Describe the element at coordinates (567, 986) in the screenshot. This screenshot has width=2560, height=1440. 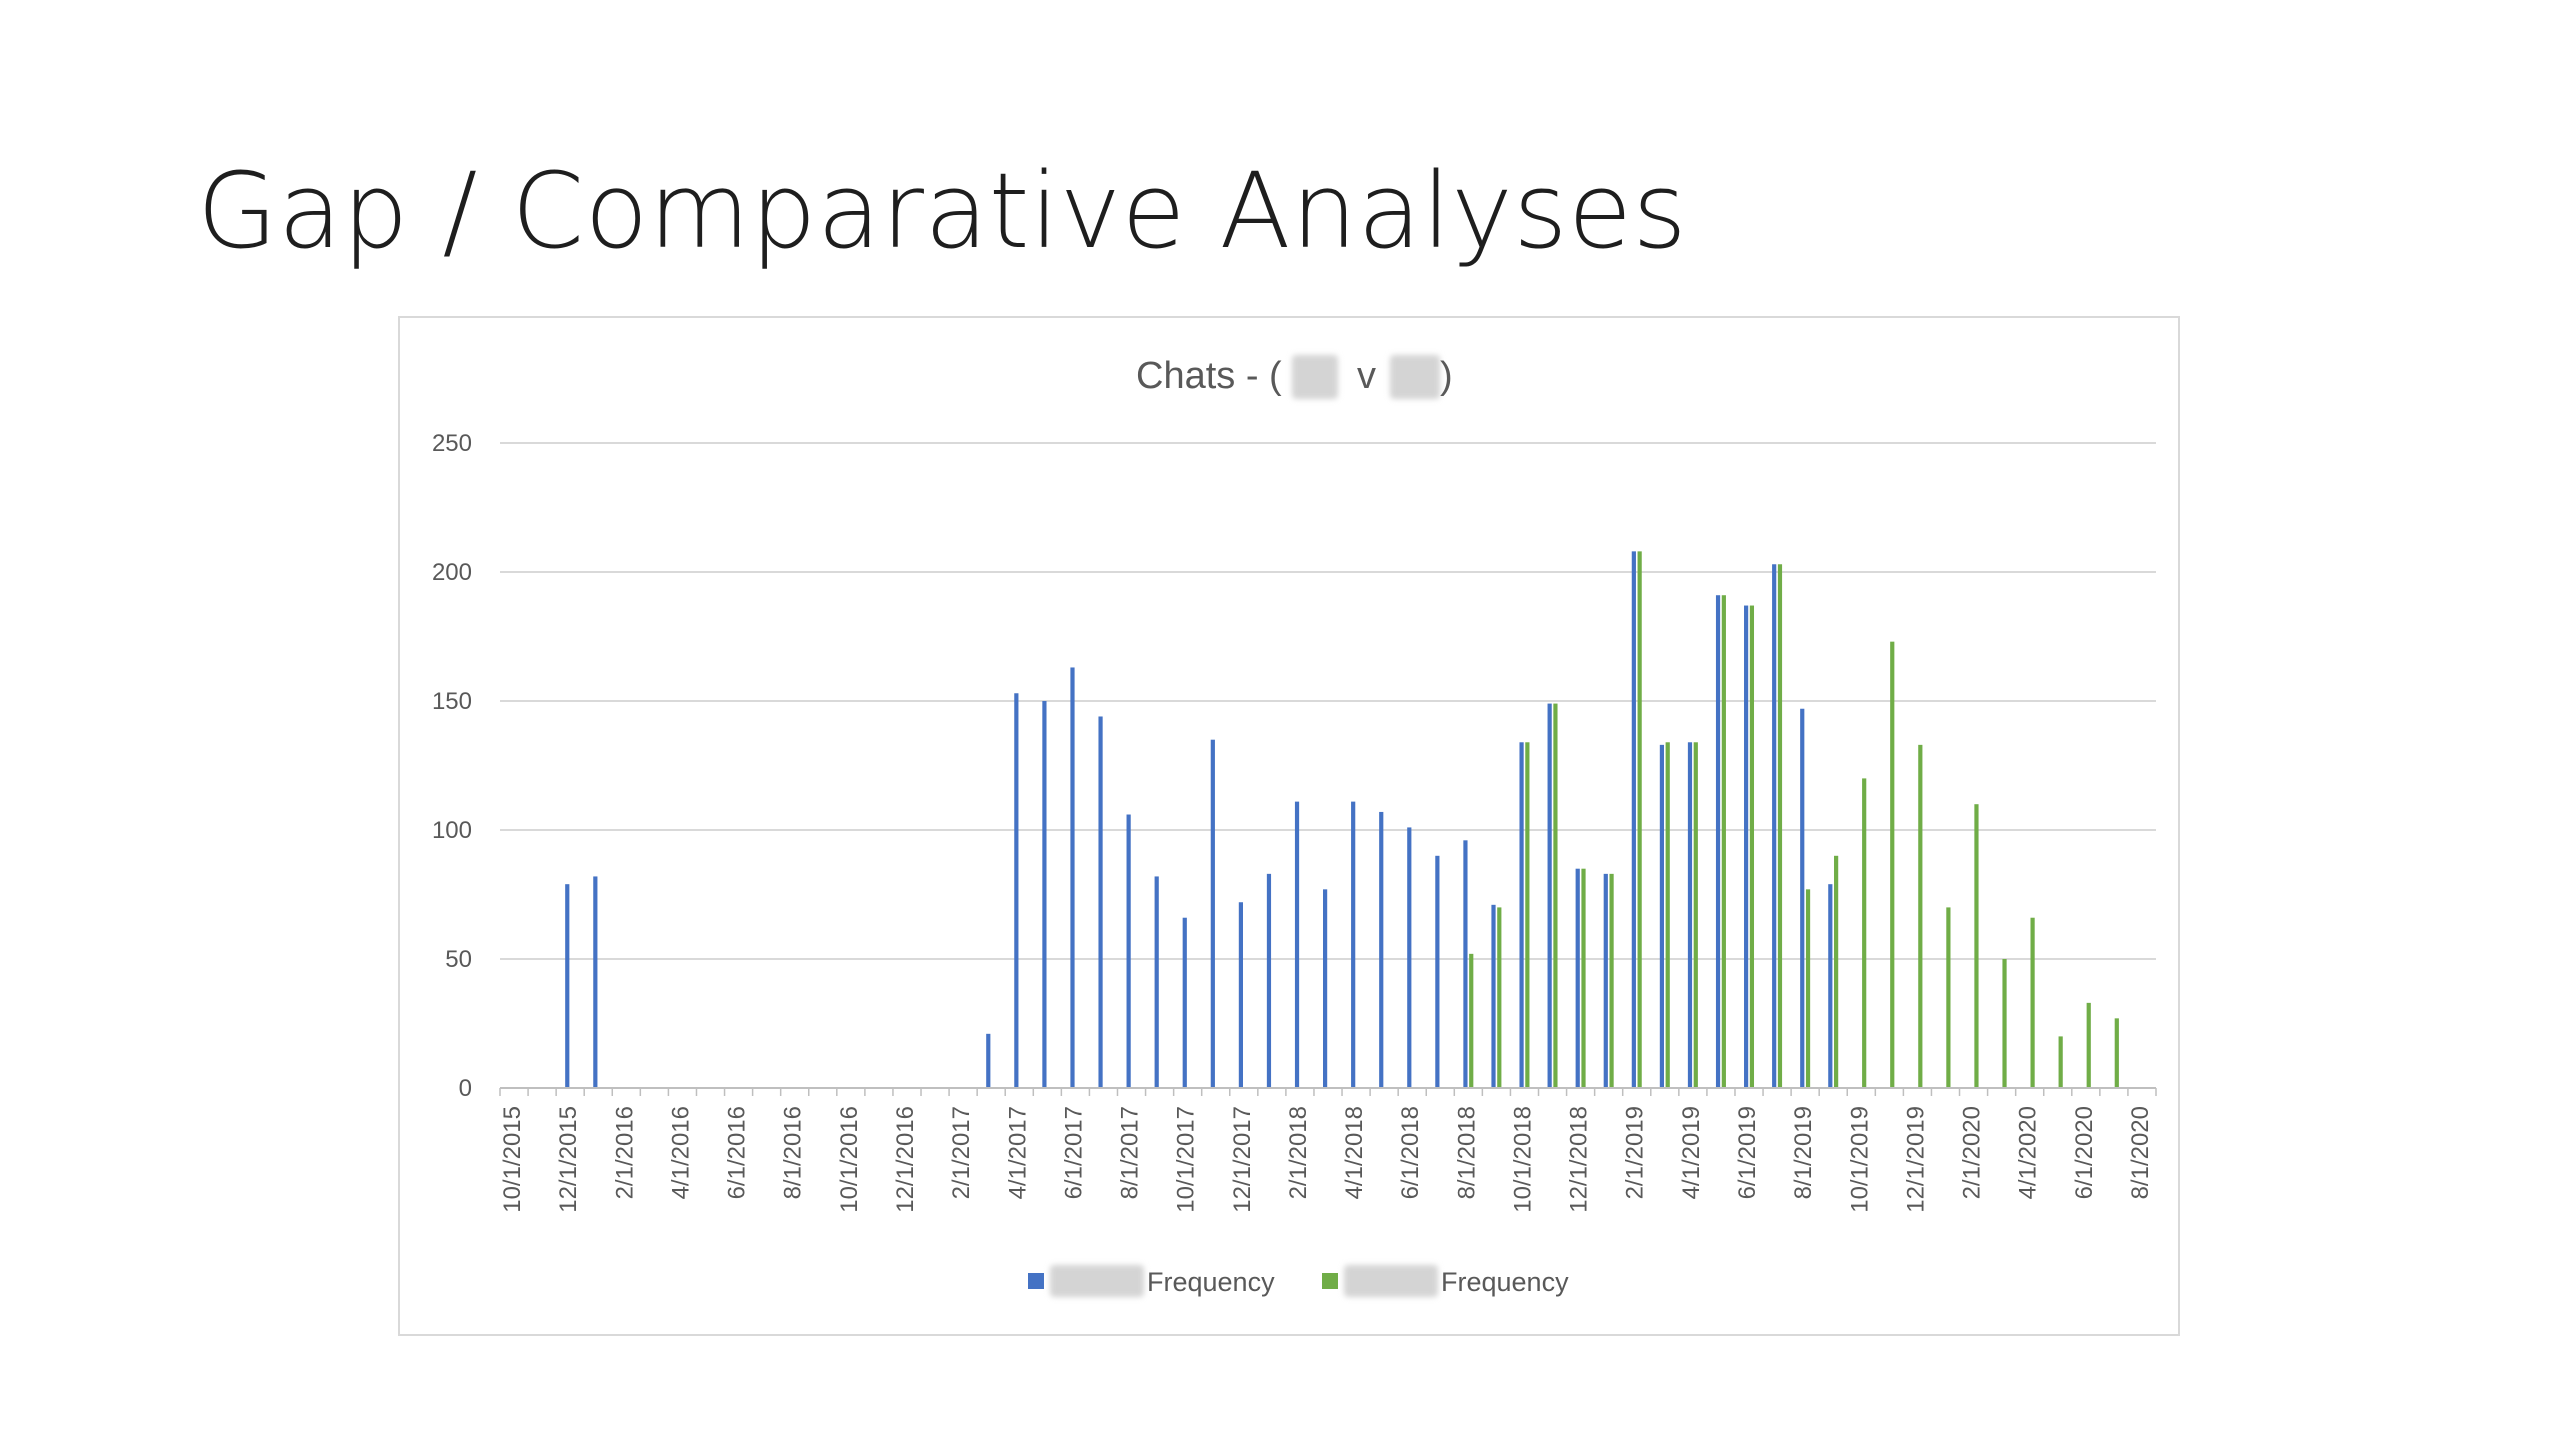
I see `bar-series1-12-1-2015` at that location.